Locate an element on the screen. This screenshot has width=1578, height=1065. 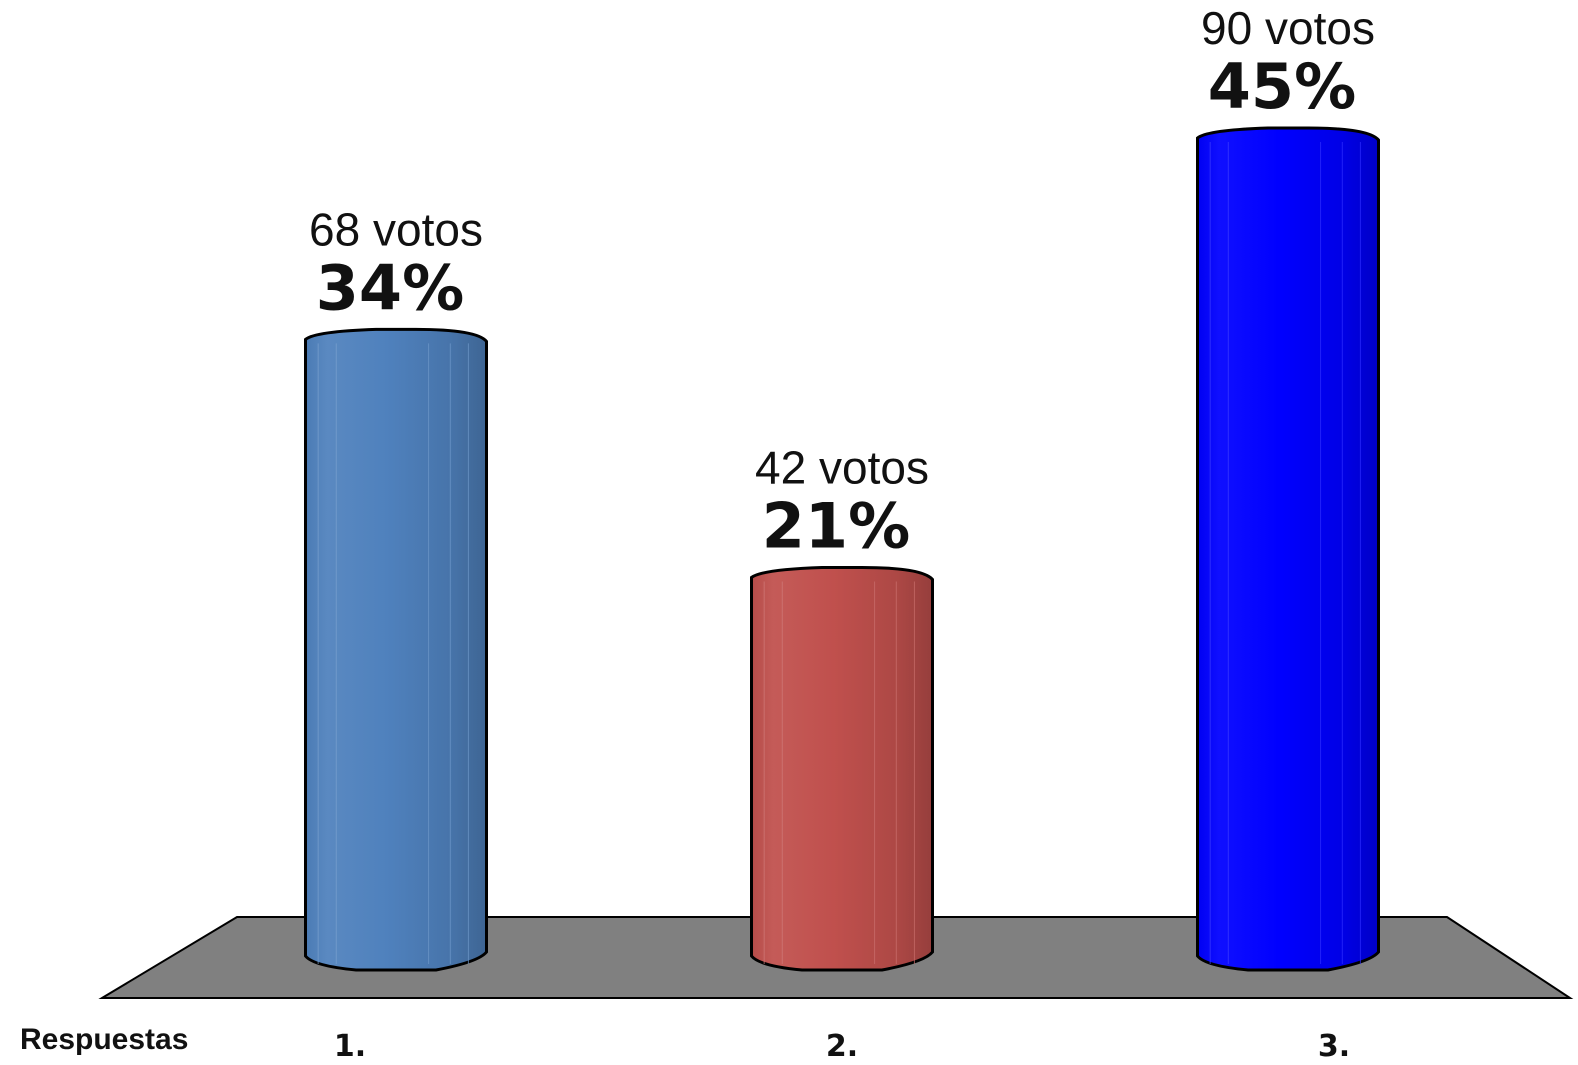
votes-label-1: 68 votos is located at coordinates (396, 229).